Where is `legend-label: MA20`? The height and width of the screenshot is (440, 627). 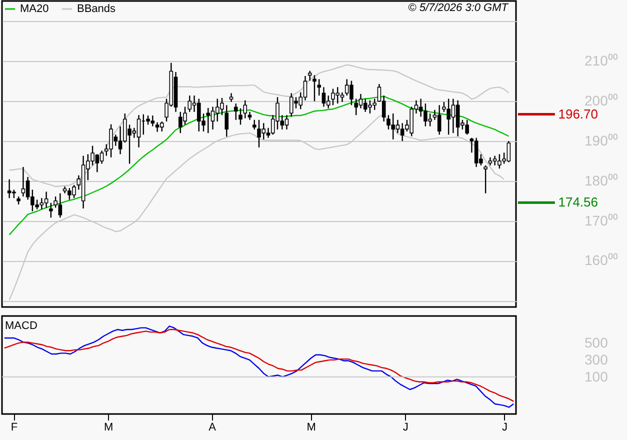 legend-label: MA20 is located at coordinates (34, 9).